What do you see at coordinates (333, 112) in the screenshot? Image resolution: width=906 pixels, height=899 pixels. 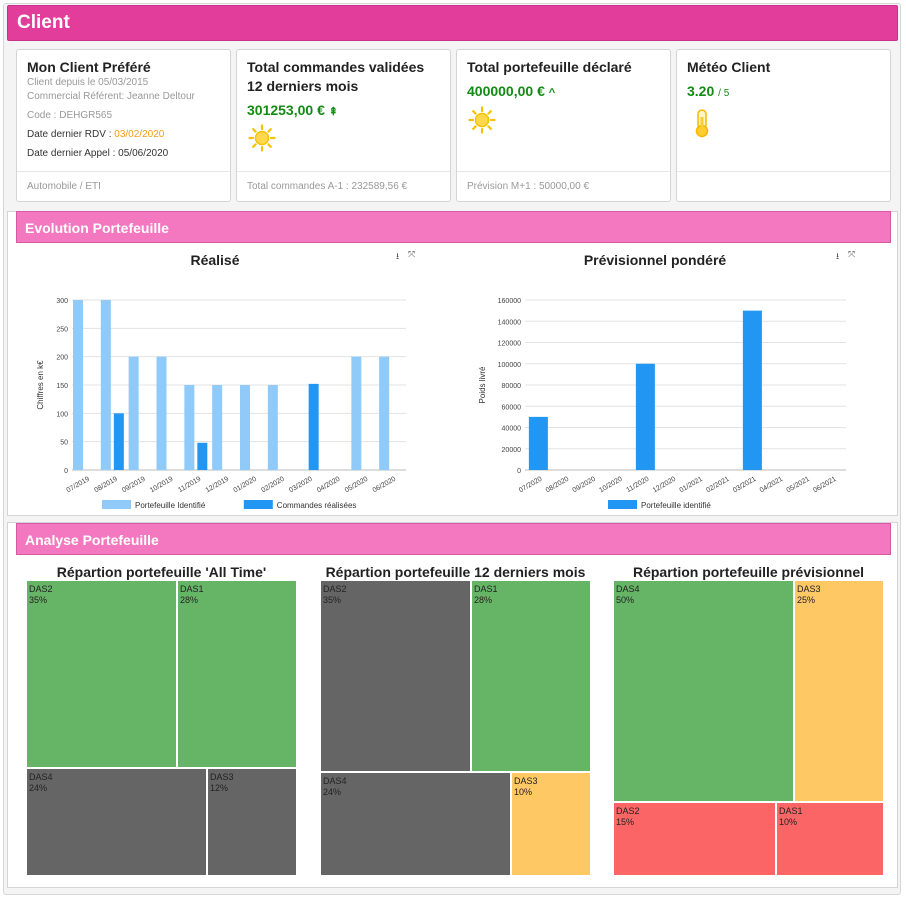 I see `double-up-icon: ⇞` at bounding box center [333, 112].